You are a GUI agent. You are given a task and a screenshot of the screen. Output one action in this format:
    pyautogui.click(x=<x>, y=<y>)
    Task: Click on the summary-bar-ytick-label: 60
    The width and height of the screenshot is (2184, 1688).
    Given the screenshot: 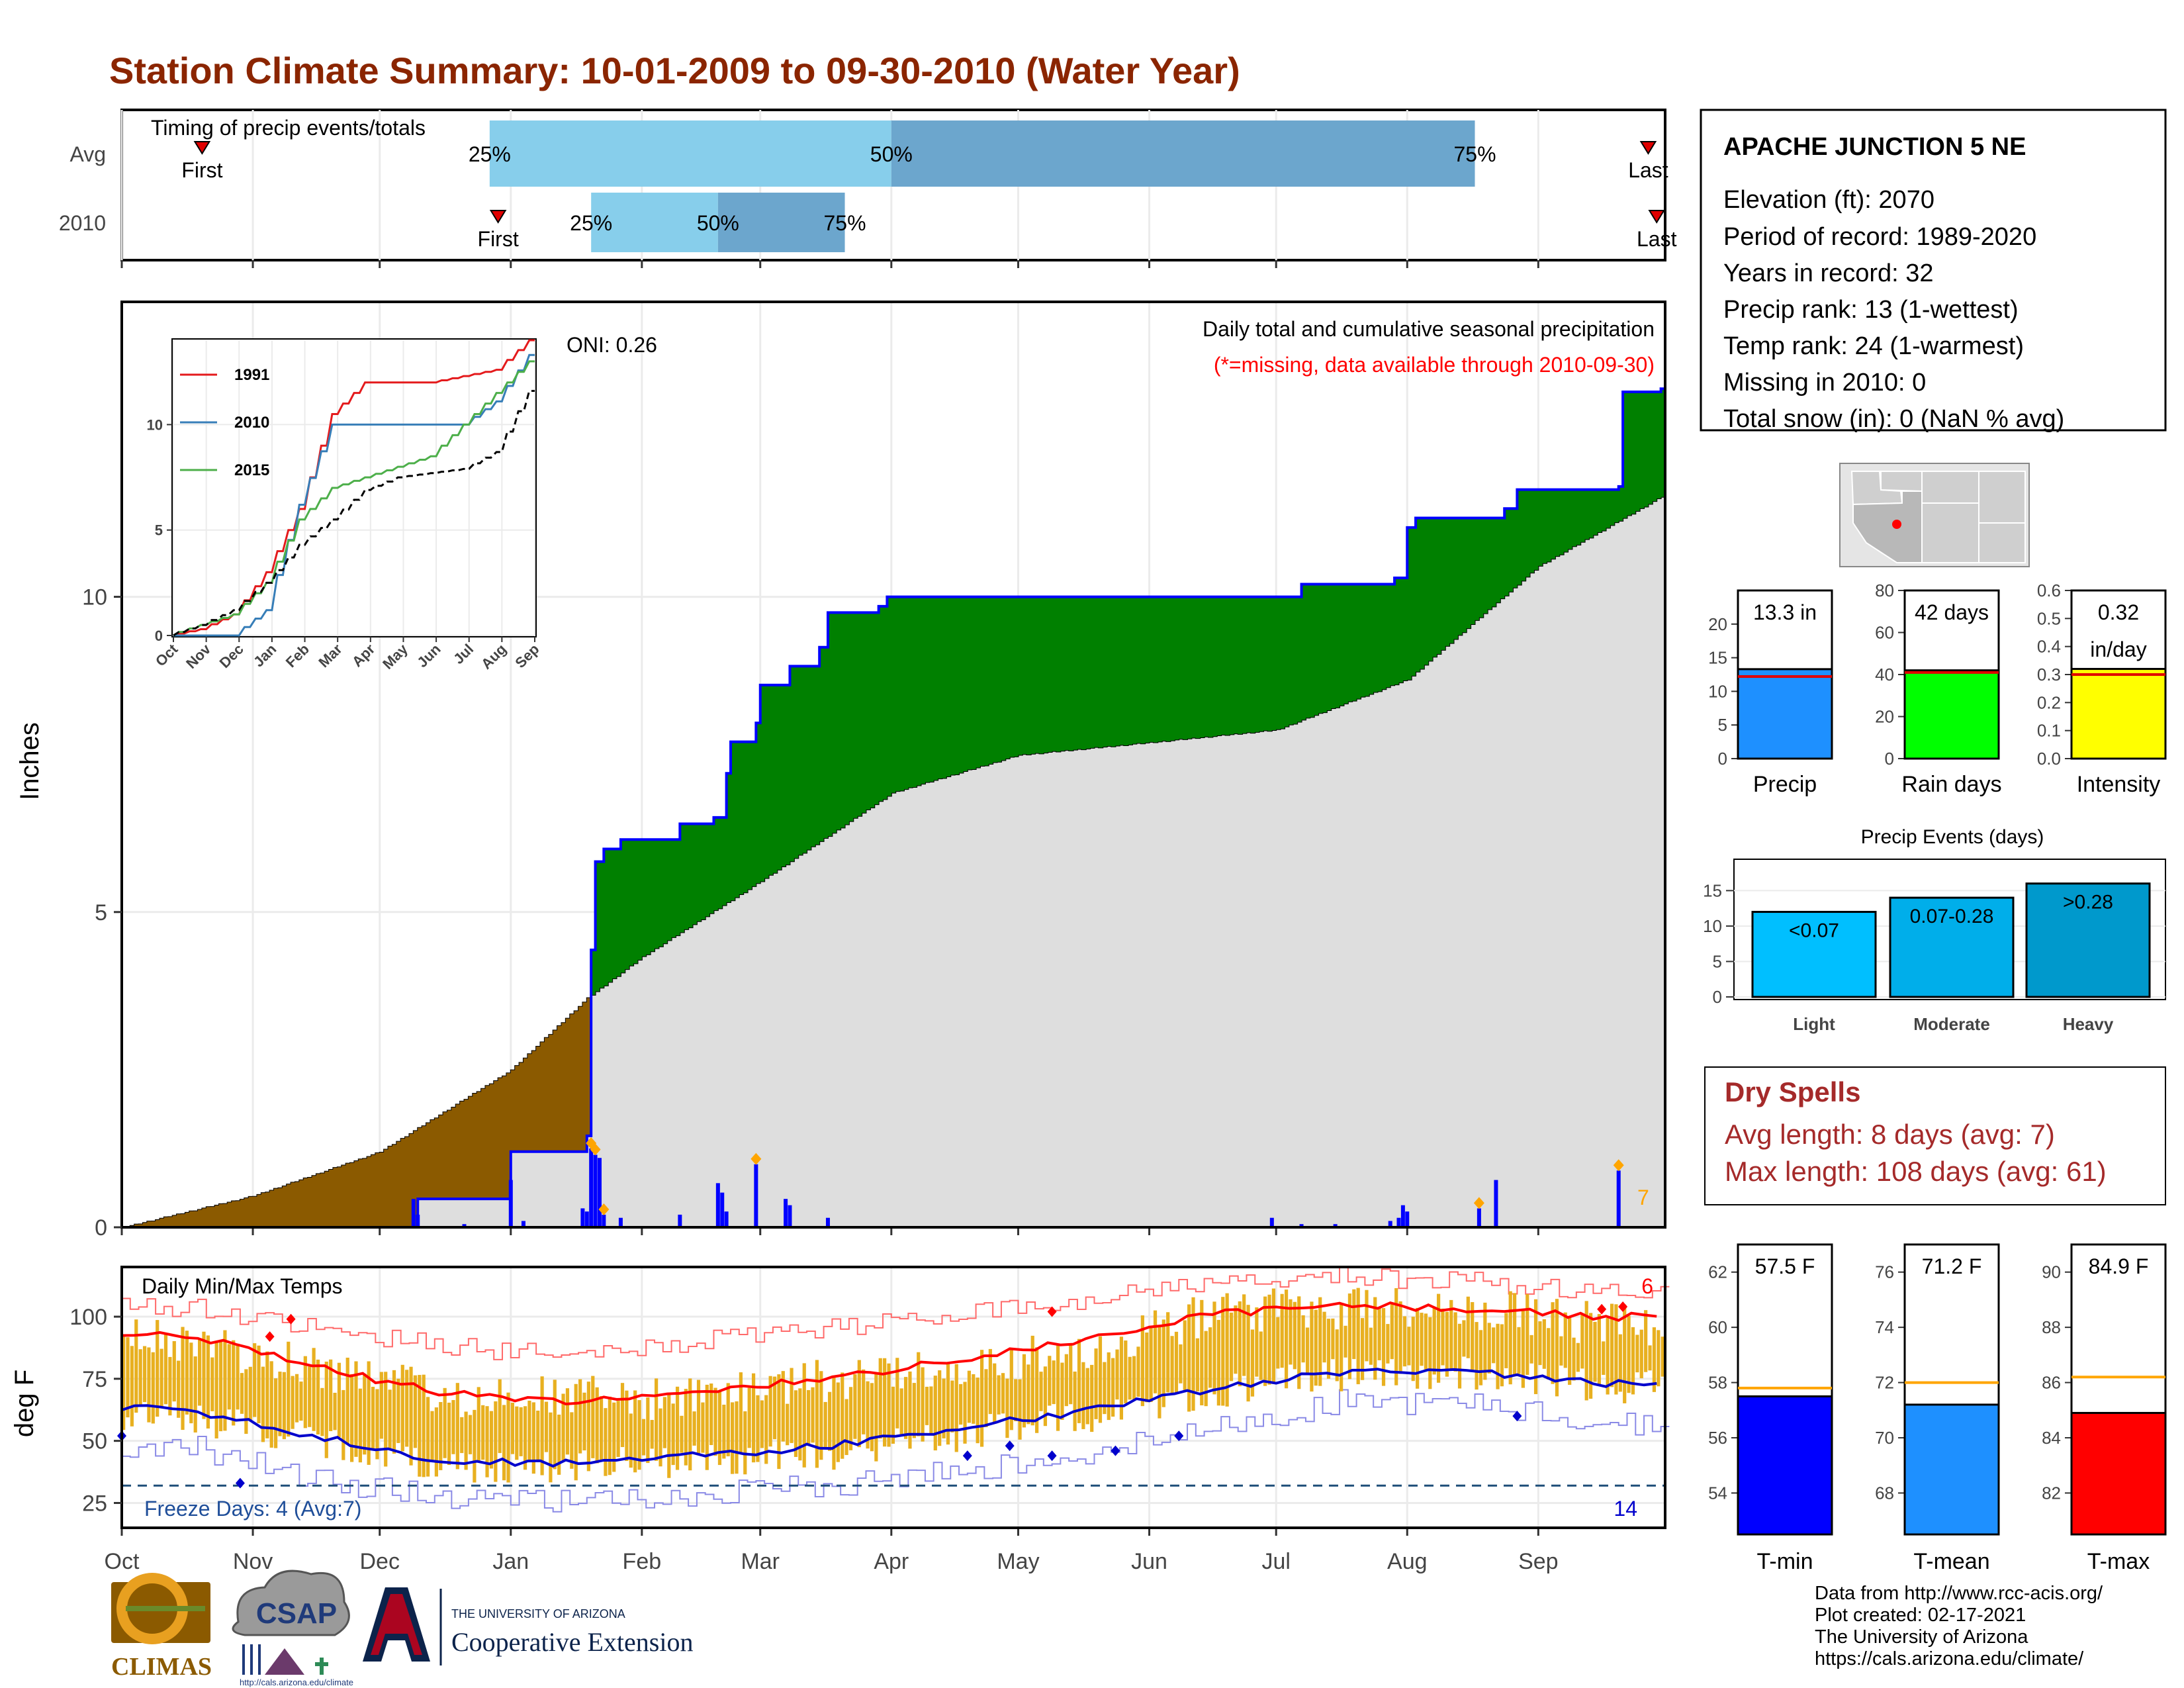 What is the action you would take?
    pyautogui.click(x=1885, y=633)
    